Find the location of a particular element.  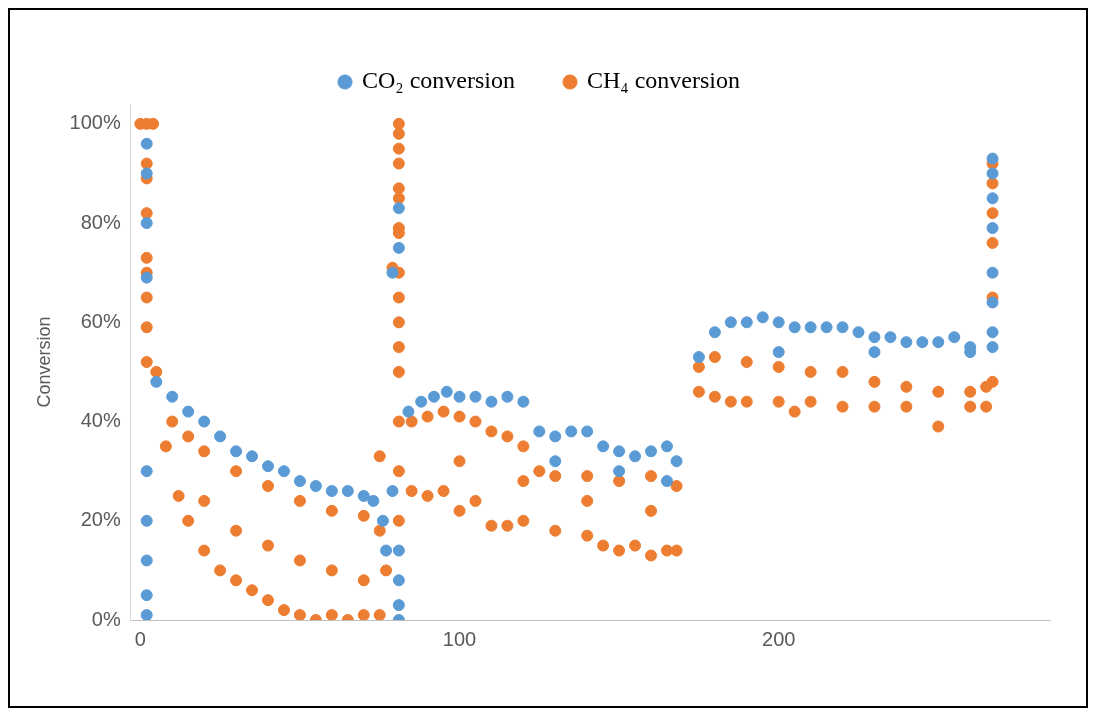

x-tick-label: 100 is located at coordinates (459, 638).